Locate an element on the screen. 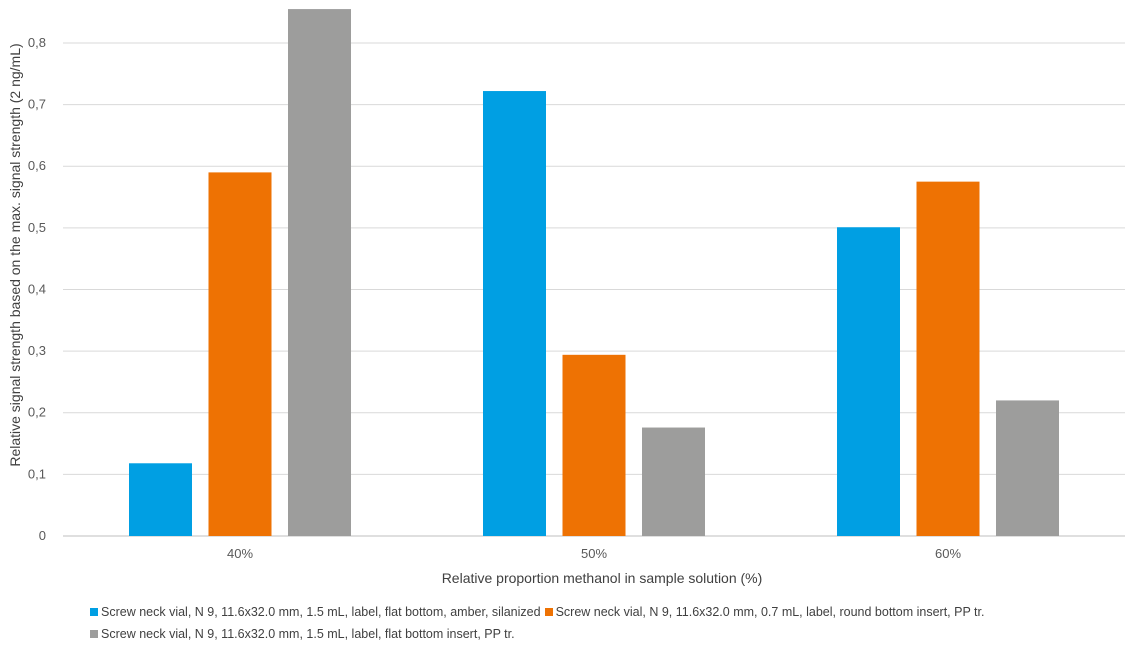  y-tick-label: 0 is located at coordinates (42, 535).